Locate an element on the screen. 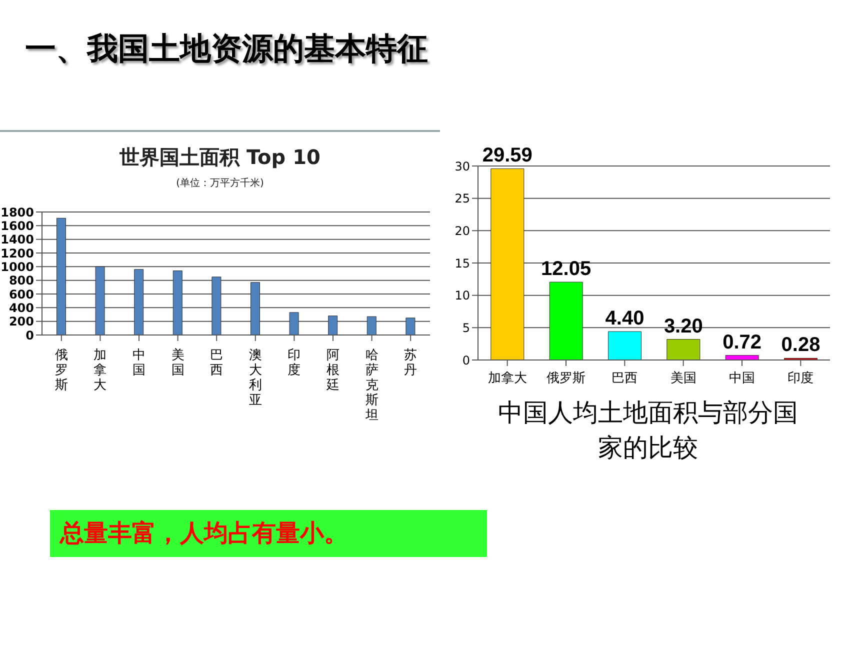 Image resolution: width=860 pixels, height=645 pixels. y-tick-label: 1200 is located at coordinates (17, 253).